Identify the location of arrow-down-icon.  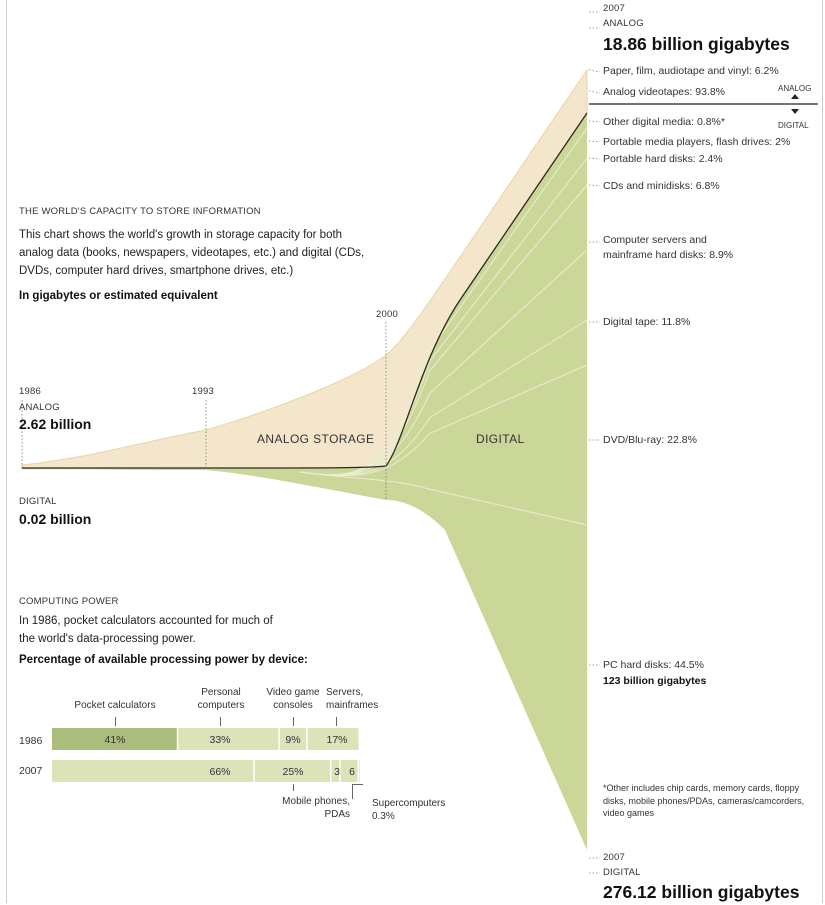
(795, 111).